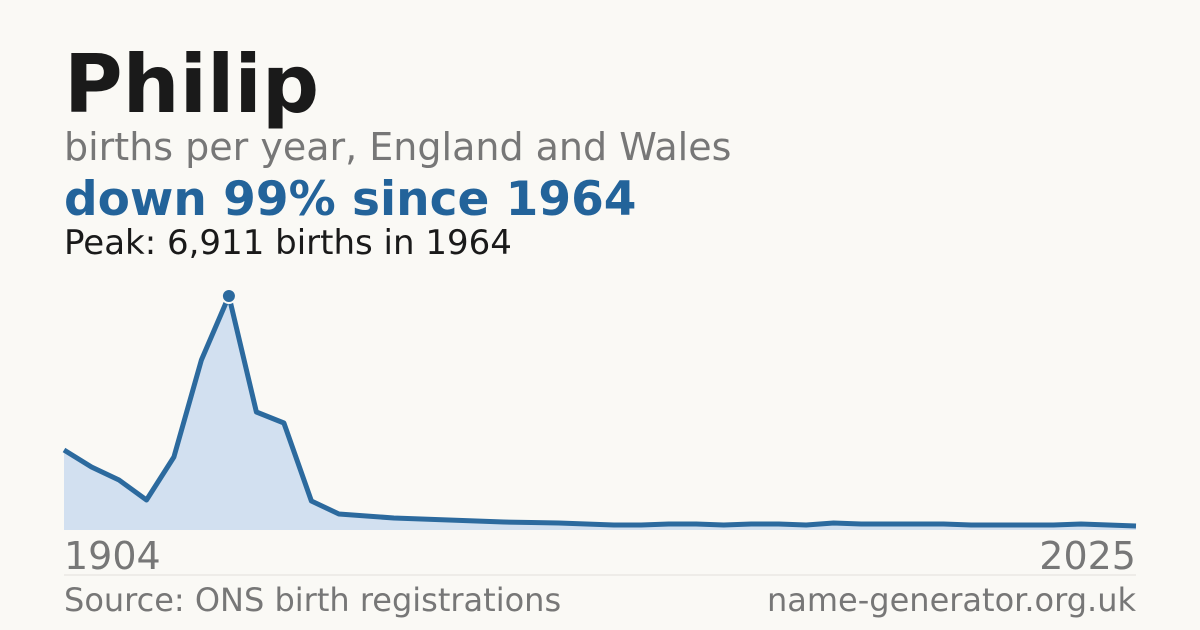 The image size is (1200, 630). I want to click on headline: down 99% since 1964, so click(350, 199).